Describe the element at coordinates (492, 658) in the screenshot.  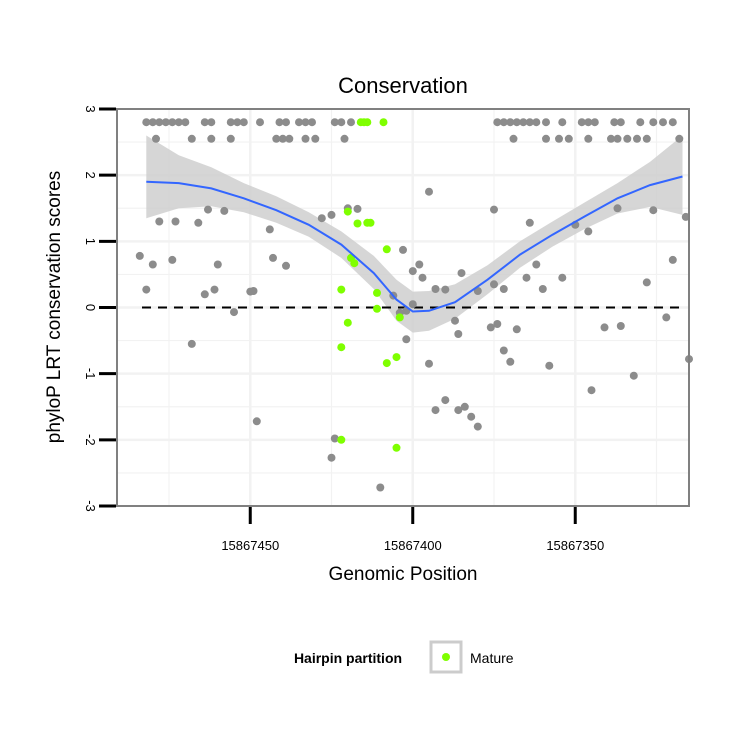
I see `legend-label-mature: Mature` at that location.